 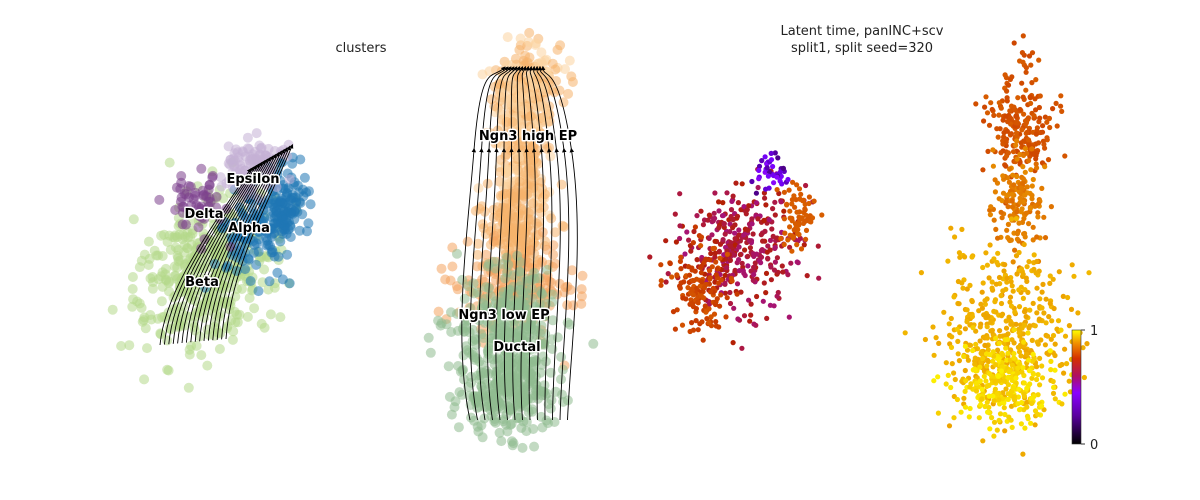 I want to click on clusters-panel-title: clusters, so click(x=361, y=48).